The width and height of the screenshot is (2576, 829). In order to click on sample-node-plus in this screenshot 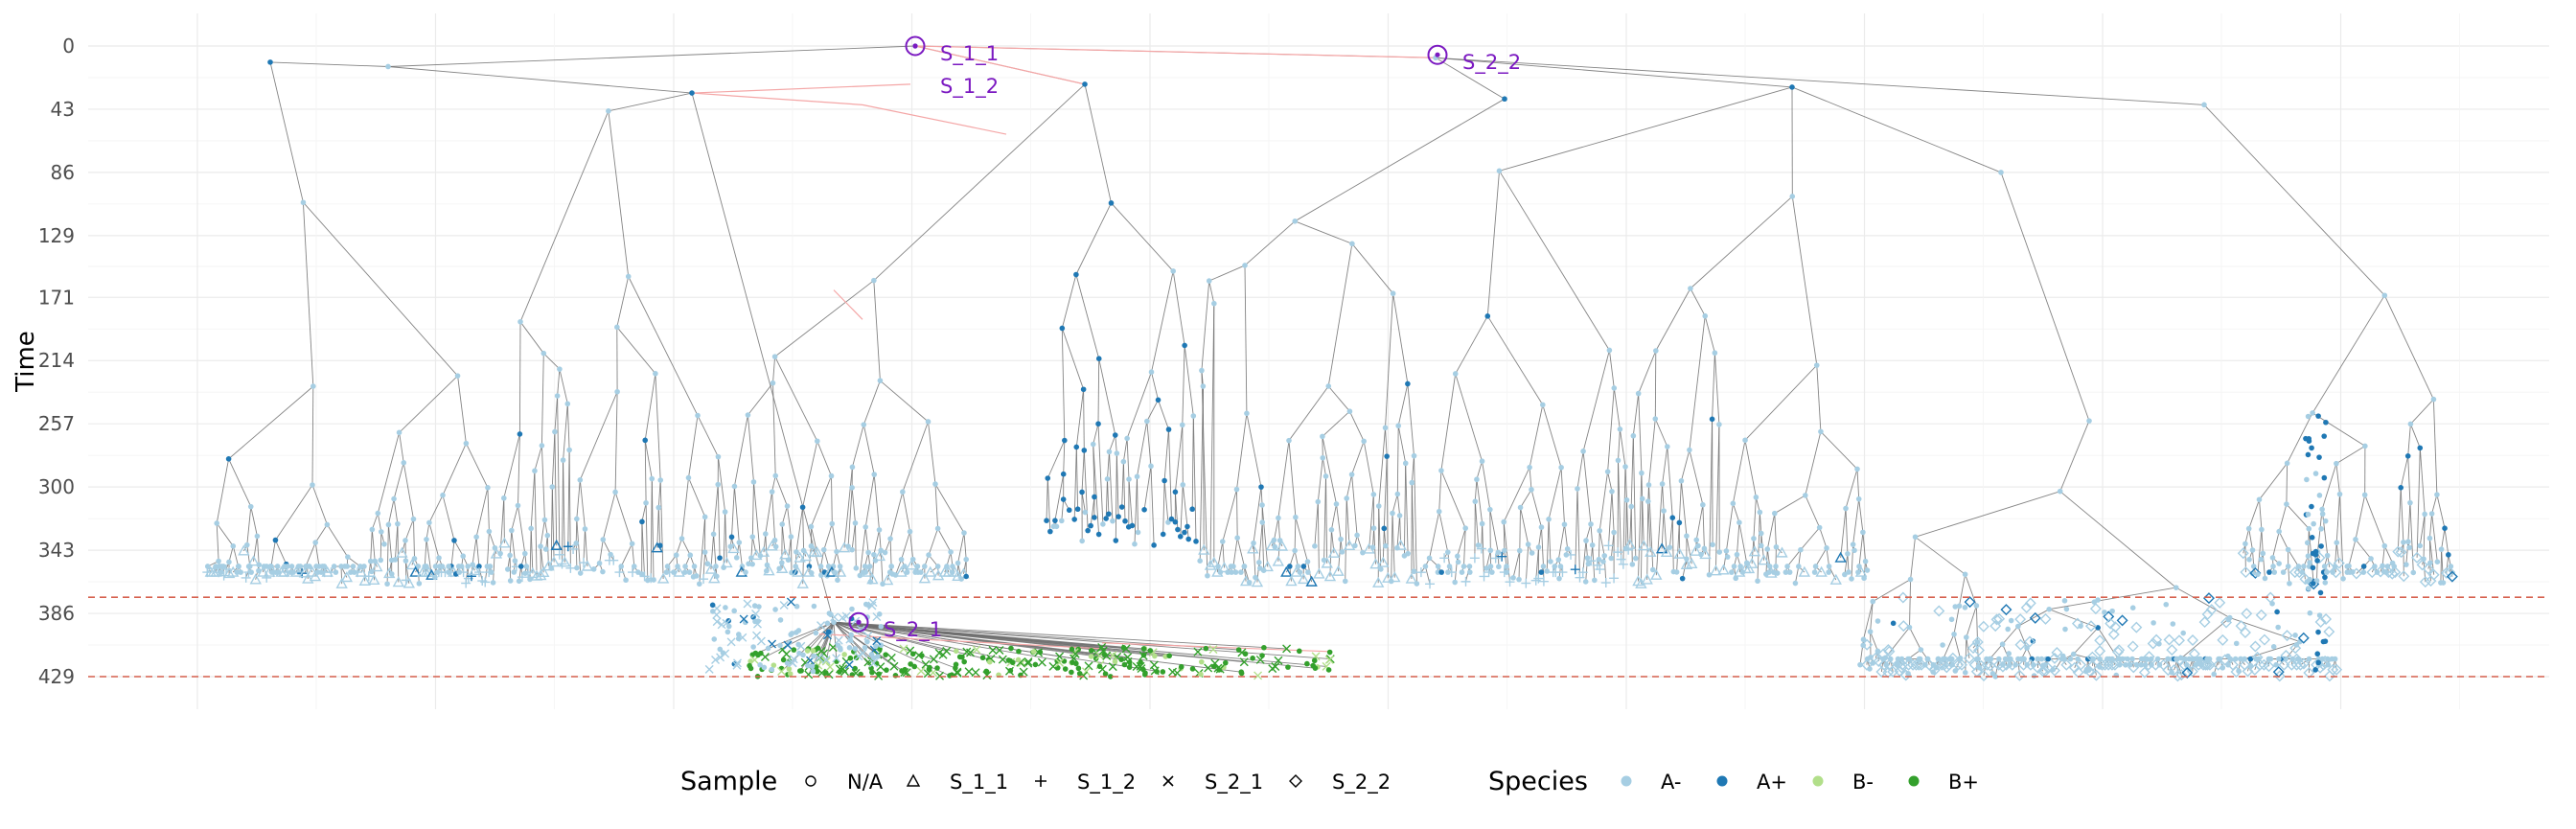, I will do `click(1582, 572)`.